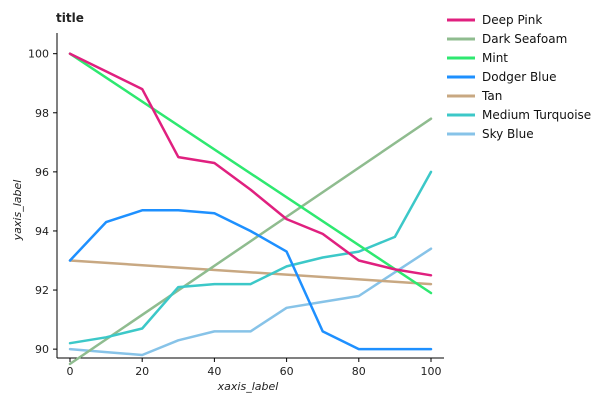 The width and height of the screenshot is (612, 400). What do you see at coordinates (42, 349) in the screenshot?
I see `y-tick-label: 90` at bounding box center [42, 349].